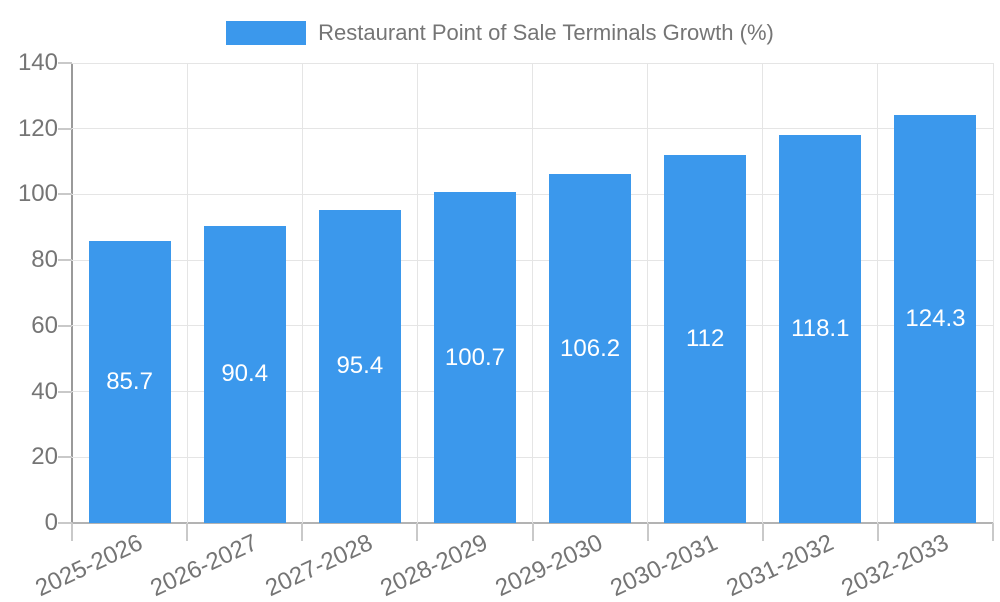 The height and width of the screenshot is (602, 1000). I want to click on x-tick-label: 2028-2029, so click(434, 565).